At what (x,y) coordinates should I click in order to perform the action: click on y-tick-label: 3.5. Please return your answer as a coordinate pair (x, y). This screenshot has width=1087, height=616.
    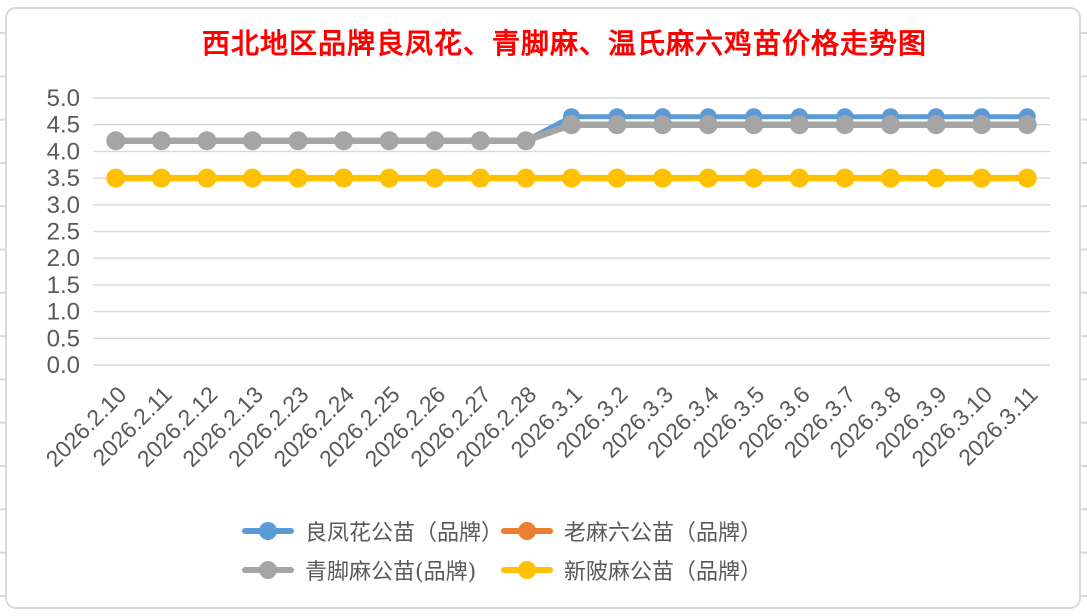
    Looking at the image, I should click on (63, 178).